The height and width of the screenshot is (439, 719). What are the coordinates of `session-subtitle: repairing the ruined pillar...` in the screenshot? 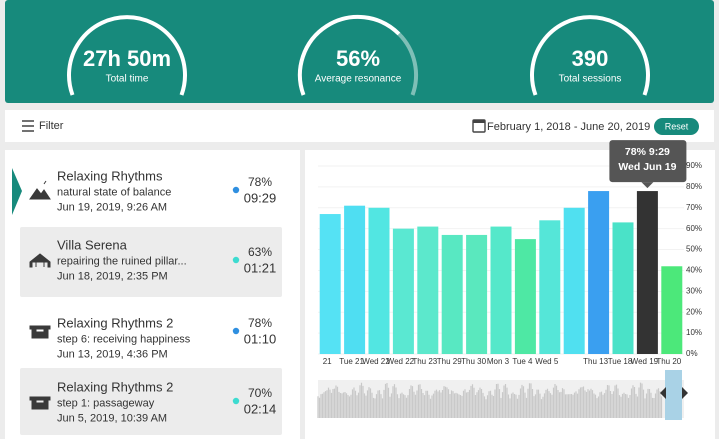 It's located at (122, 261).